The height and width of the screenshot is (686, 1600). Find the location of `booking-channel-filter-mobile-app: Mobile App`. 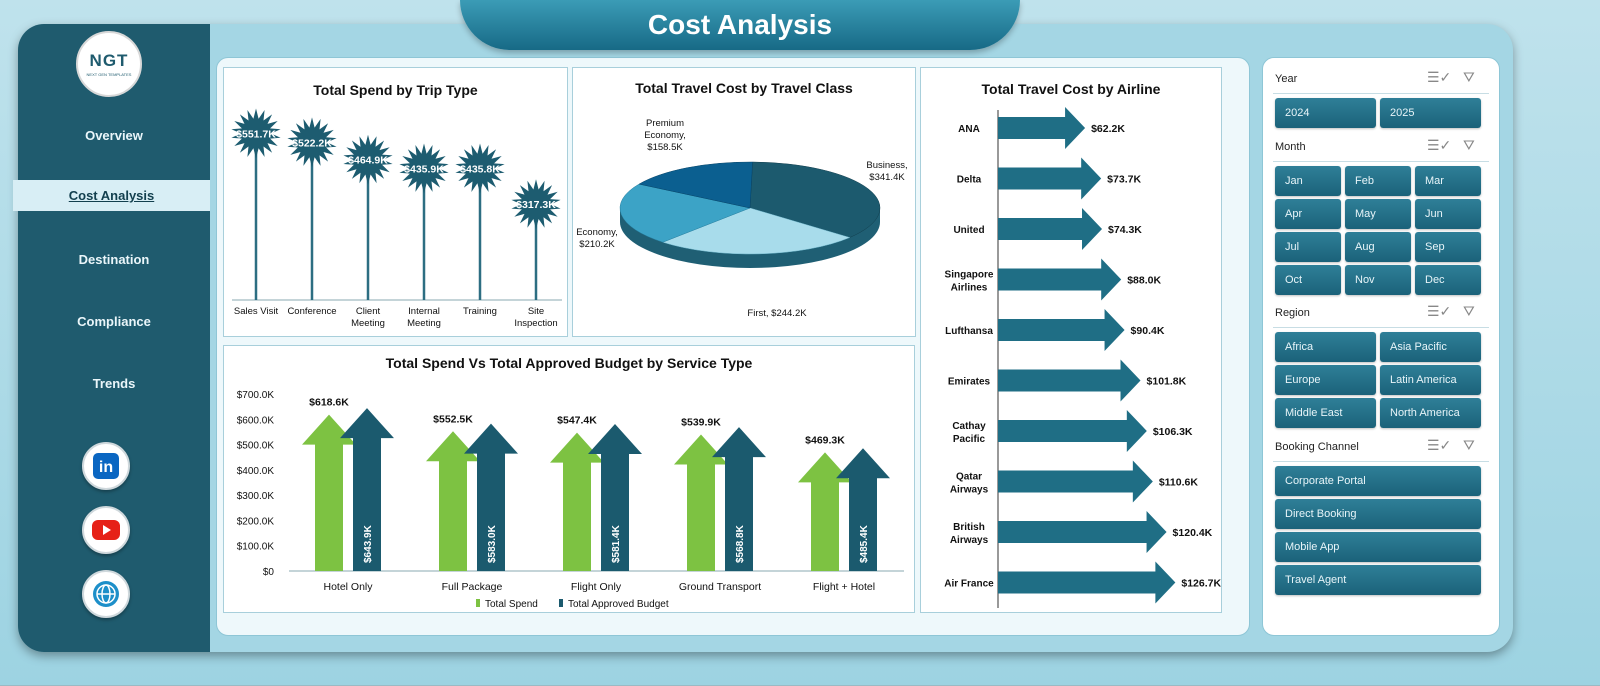

booking-channel-filter-mobile-app: Mobile App is located at coordinates (1378, 547).